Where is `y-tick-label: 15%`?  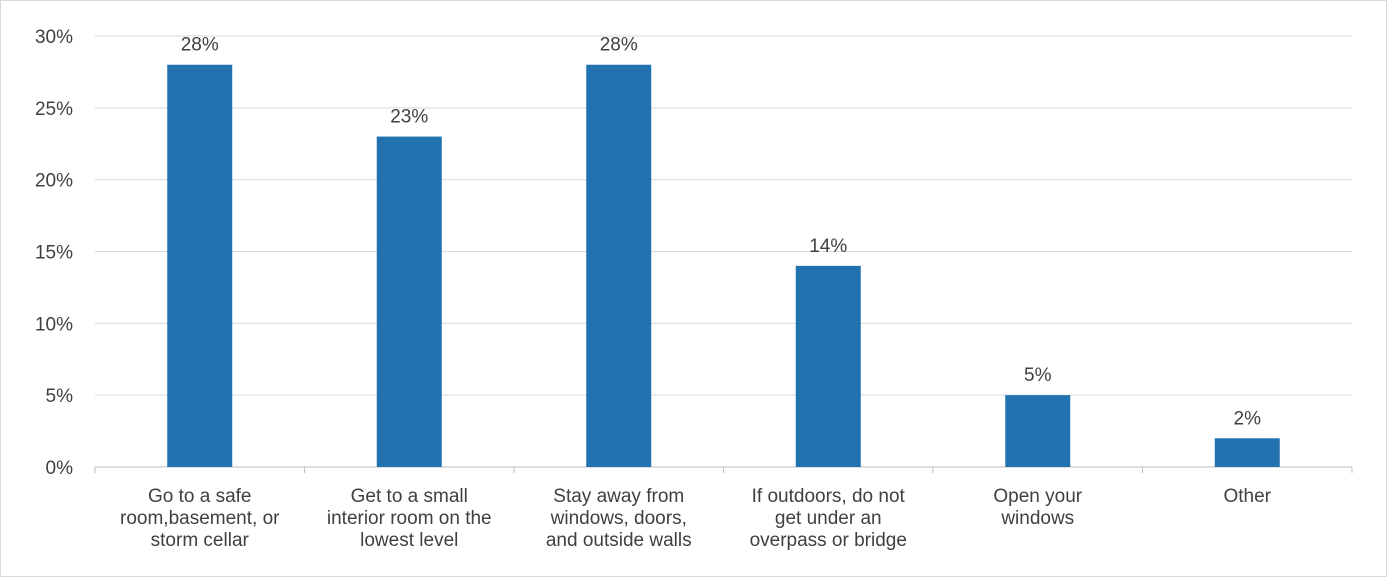
y-tick-label: 15% is located at coordinates (54, 253).